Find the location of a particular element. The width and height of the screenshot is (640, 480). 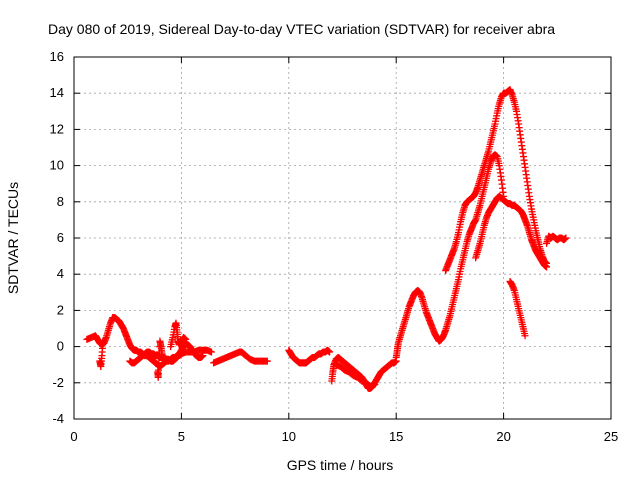

y-tick-label: 4 is located at coordinates (60, 273).